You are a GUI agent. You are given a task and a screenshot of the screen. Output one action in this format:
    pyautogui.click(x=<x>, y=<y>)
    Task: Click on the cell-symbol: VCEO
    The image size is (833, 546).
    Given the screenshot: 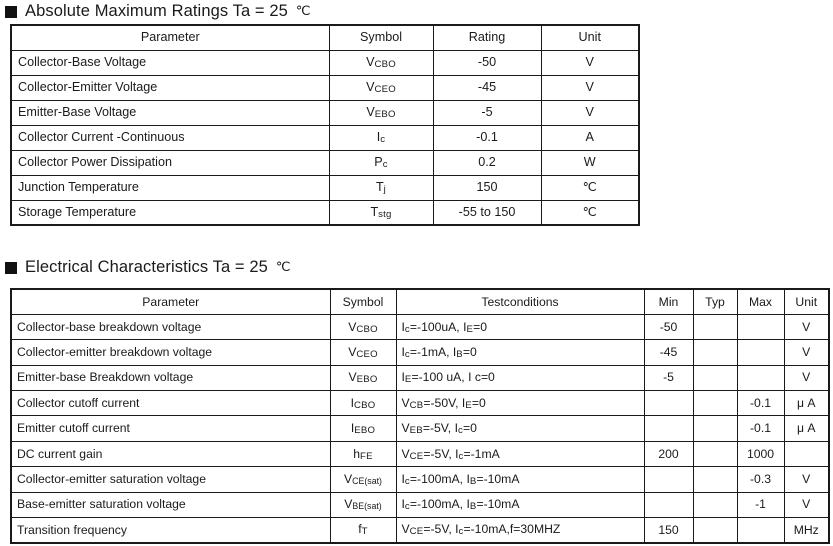 What is the action you would take?
    pyautogui.click(x=381, y=87)
    